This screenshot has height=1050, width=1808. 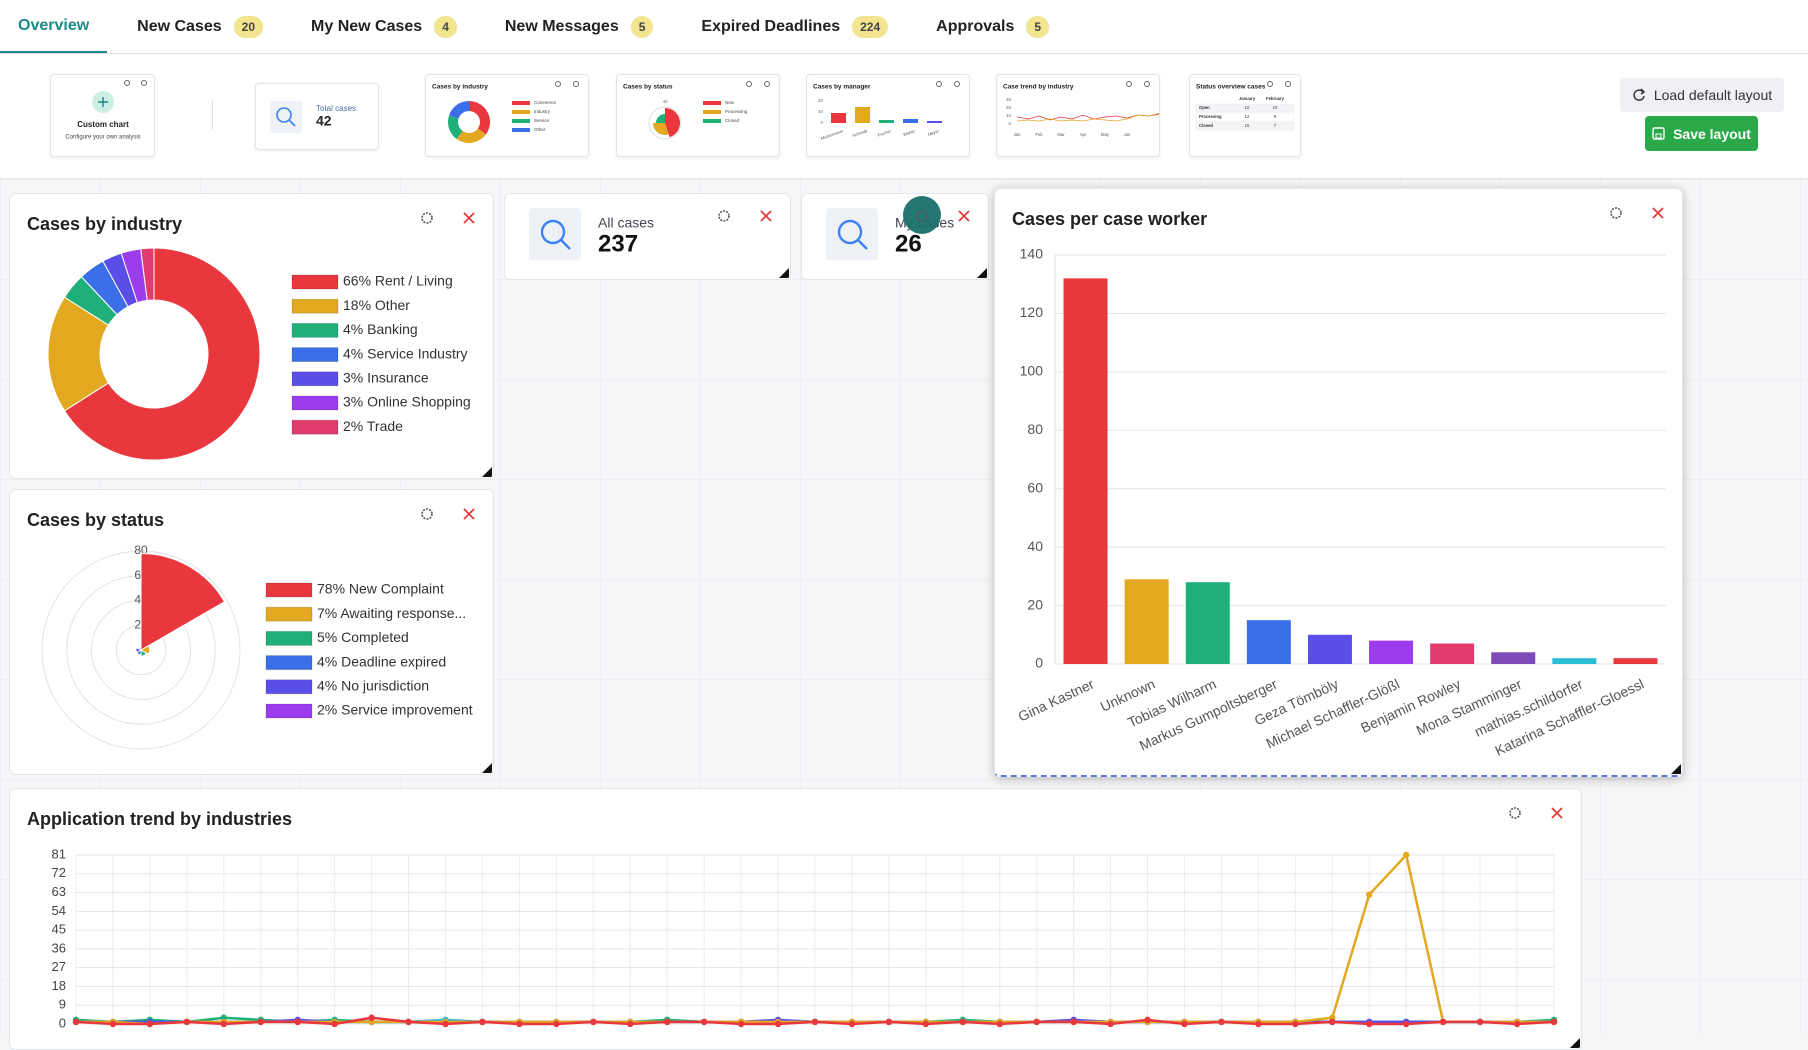 I want to click on thumbnail-label: Weber, so click(x=909, y=132).